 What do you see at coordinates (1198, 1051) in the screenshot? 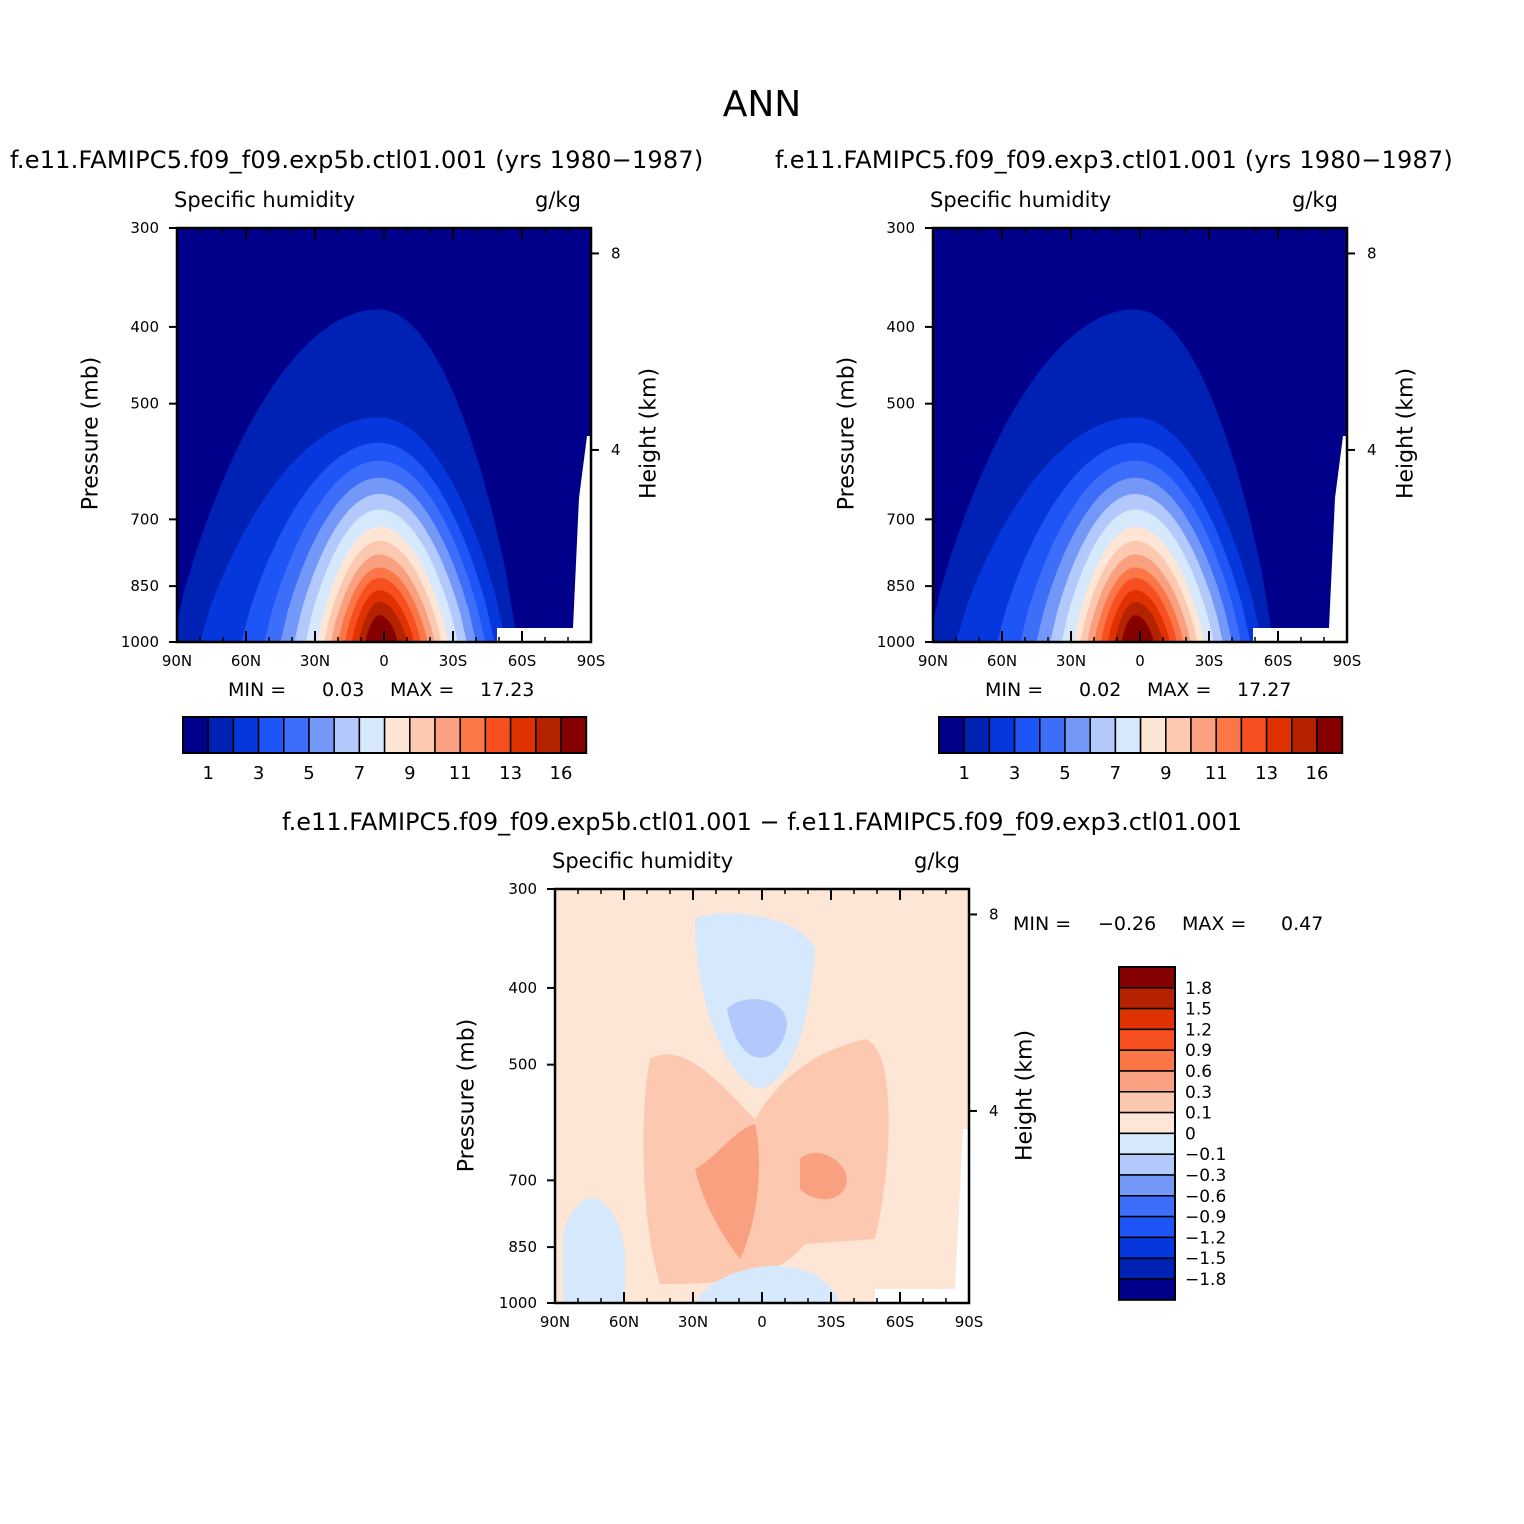
I see `colorbar-label: 0.9` at bounding box center [1198, 1051].